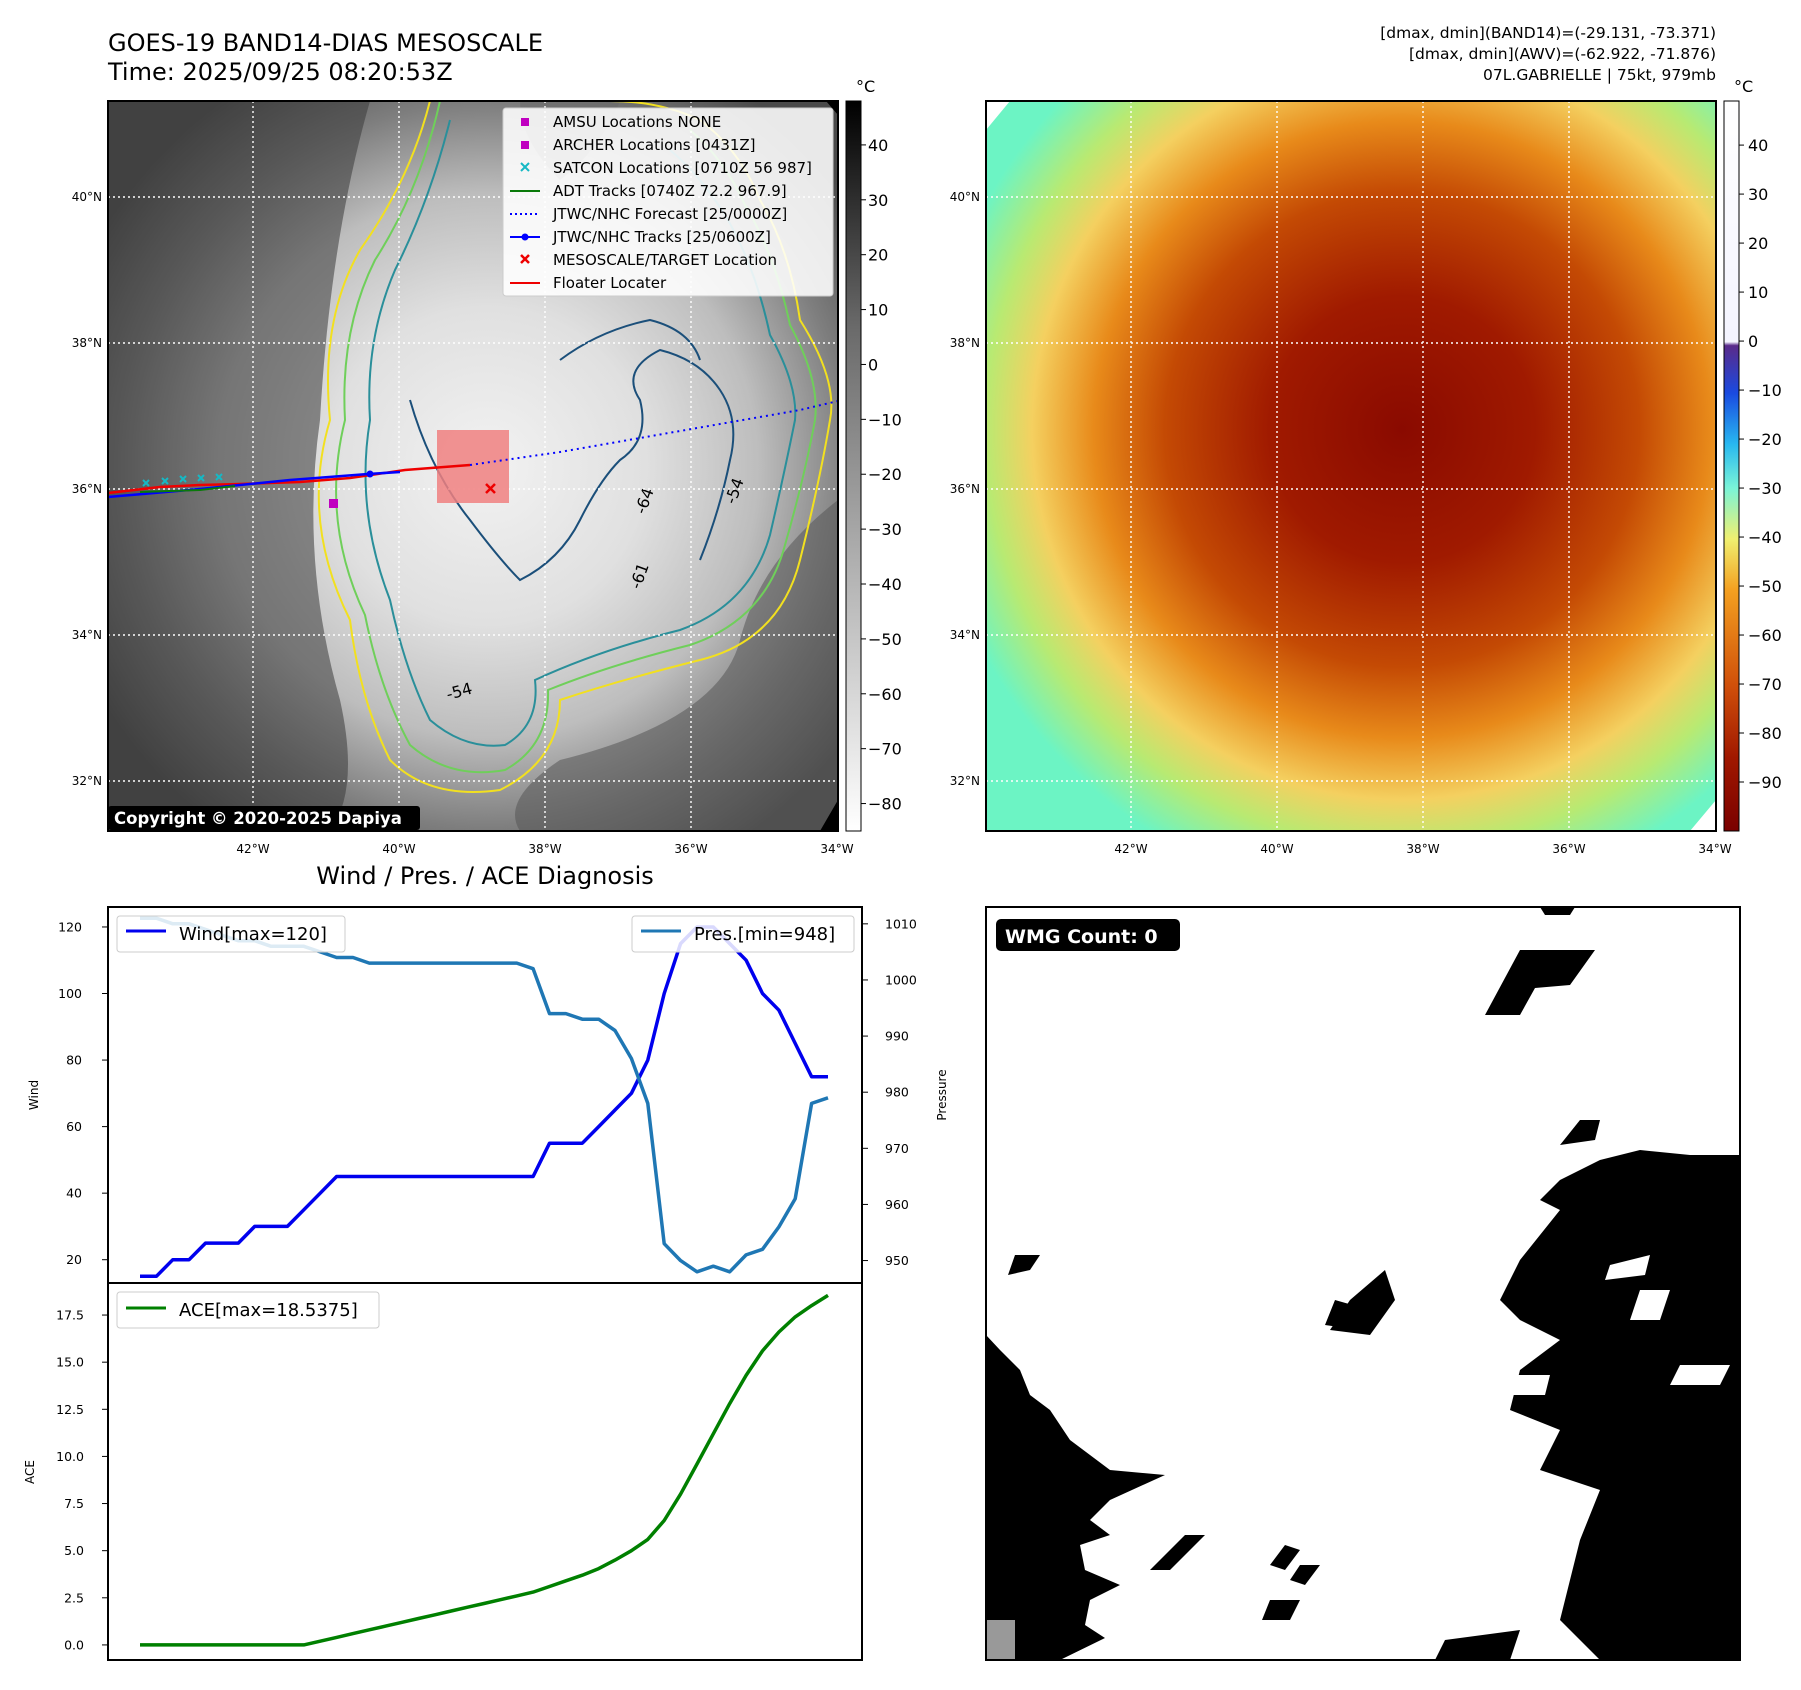 The image size is (1801, 1690). I want to click on lat-label-34n: 34°N, so click(87, 635).